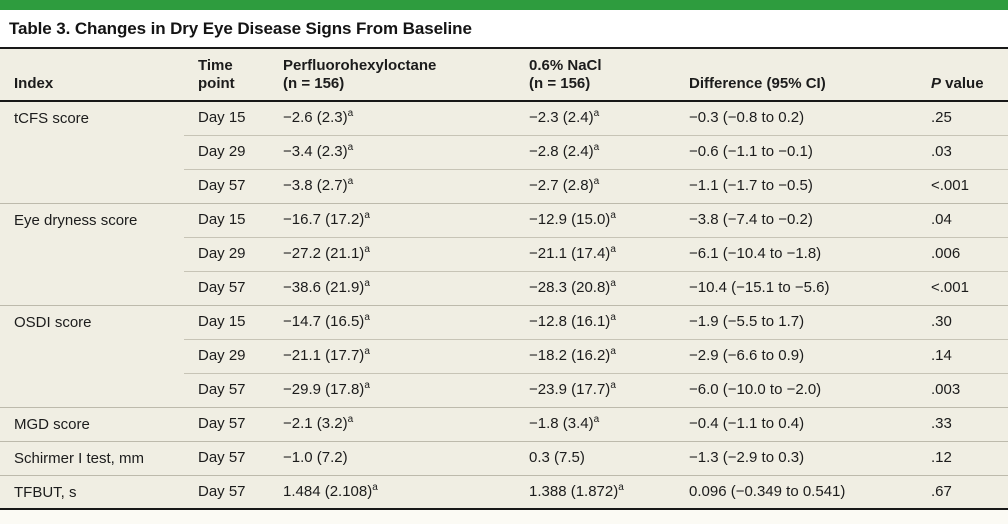 The height and width of the screenshot is (524, 1008). I want to click on nacl-cell: −1.8 (3.4)a, so click(595, 423).